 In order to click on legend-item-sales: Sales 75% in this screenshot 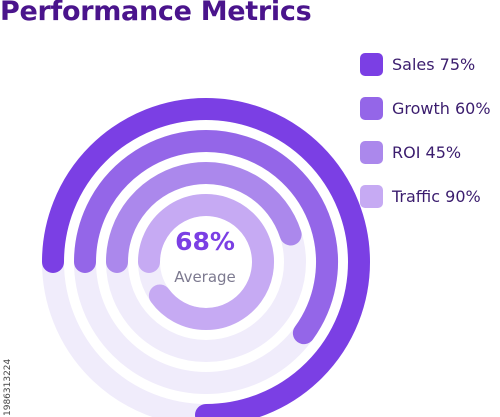, I will do `click(425, 64)`.